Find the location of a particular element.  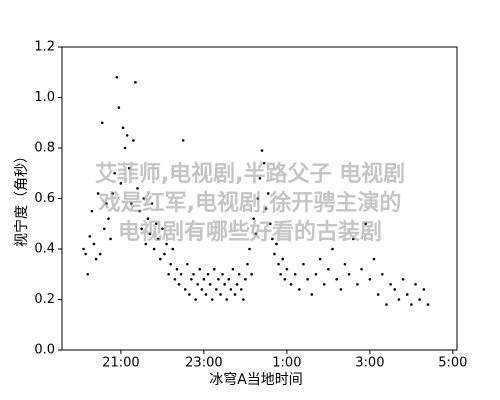

y-tick-label: 1.2 is located at coordinates (44, 47).